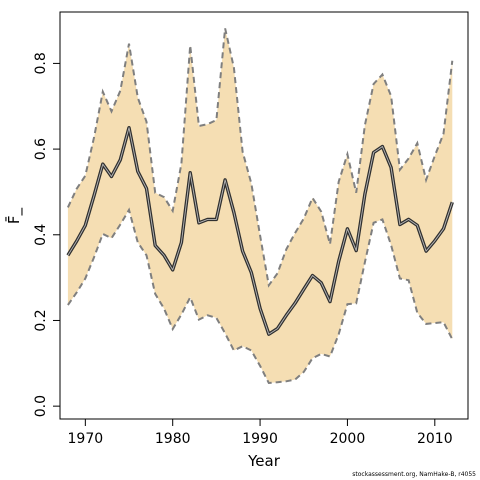  Describe the element at coordinates (435, 439) in the screenshot. I see `x-tick-label: 2010` at that location.